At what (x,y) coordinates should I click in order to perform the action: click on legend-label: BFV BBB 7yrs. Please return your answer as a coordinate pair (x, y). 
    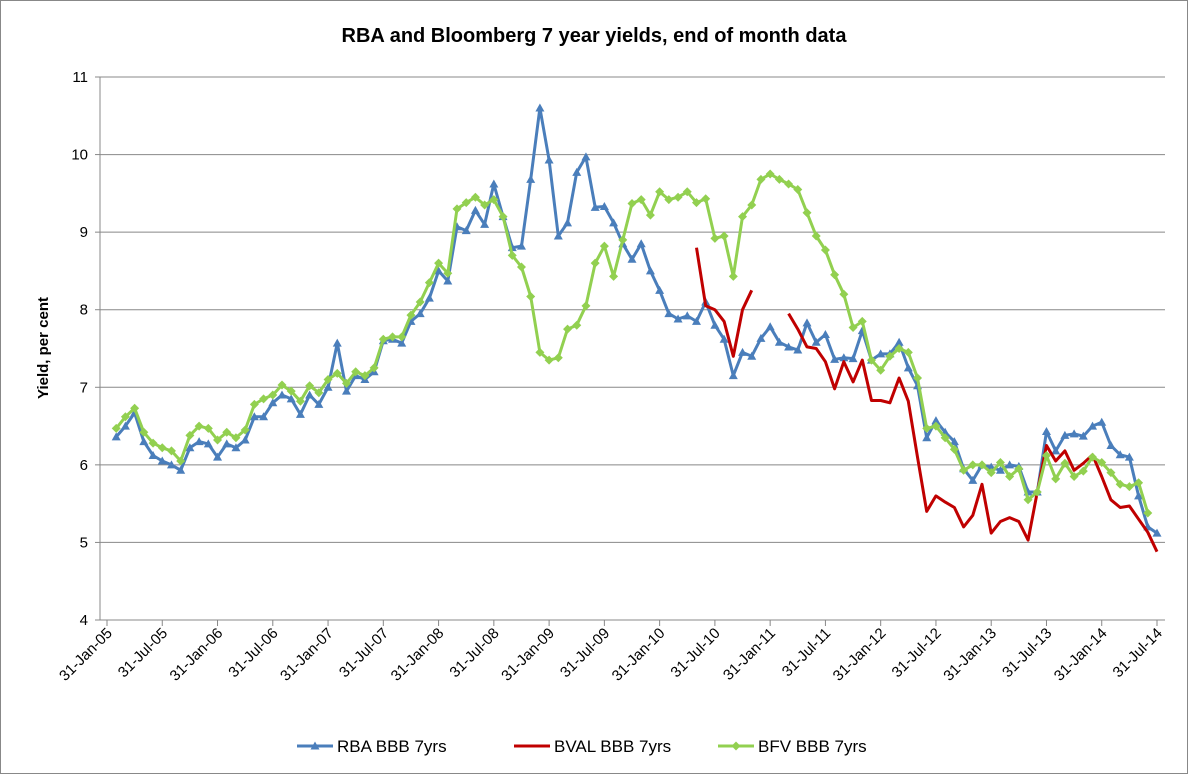
    Looking at the image, I should click on (812, 746).